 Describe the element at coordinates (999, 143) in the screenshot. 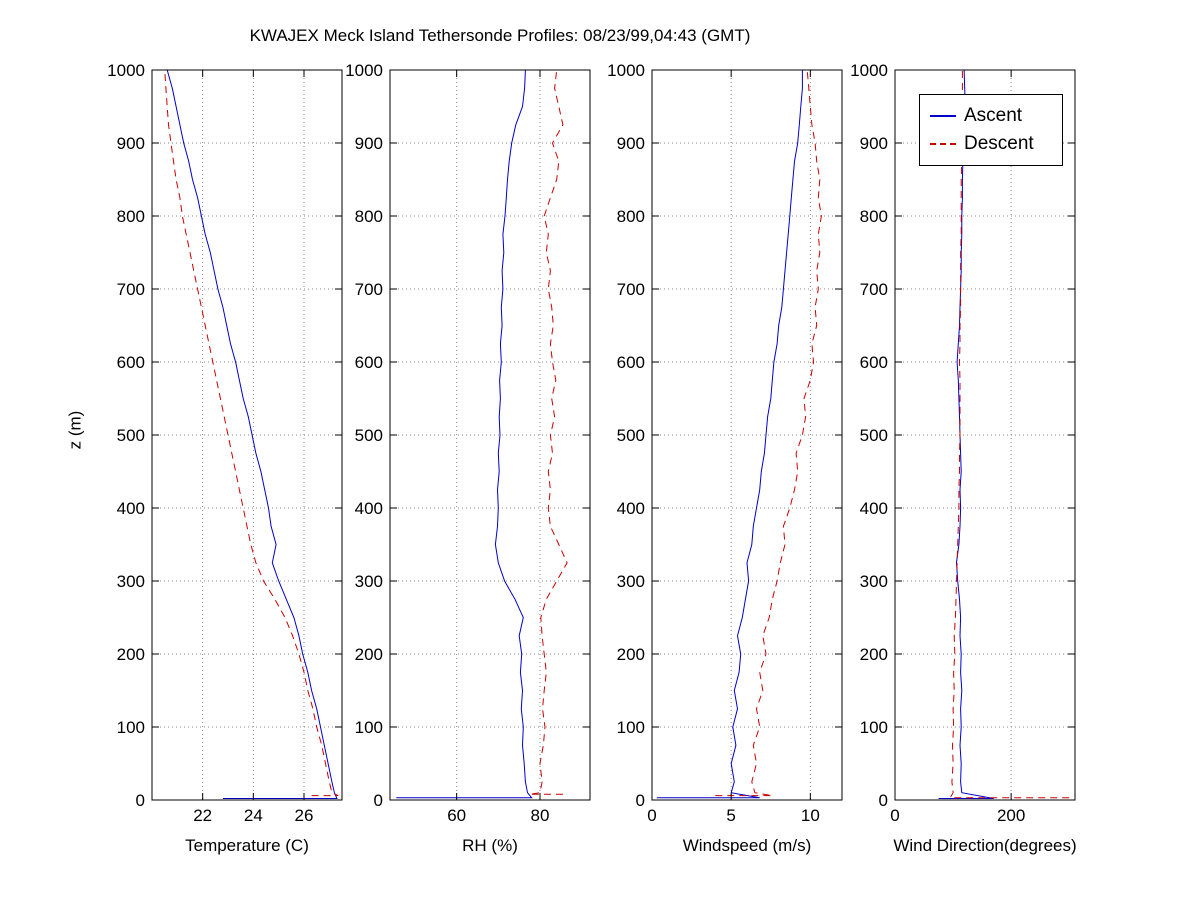

I see `legend-label-descent: Descent` at that location.